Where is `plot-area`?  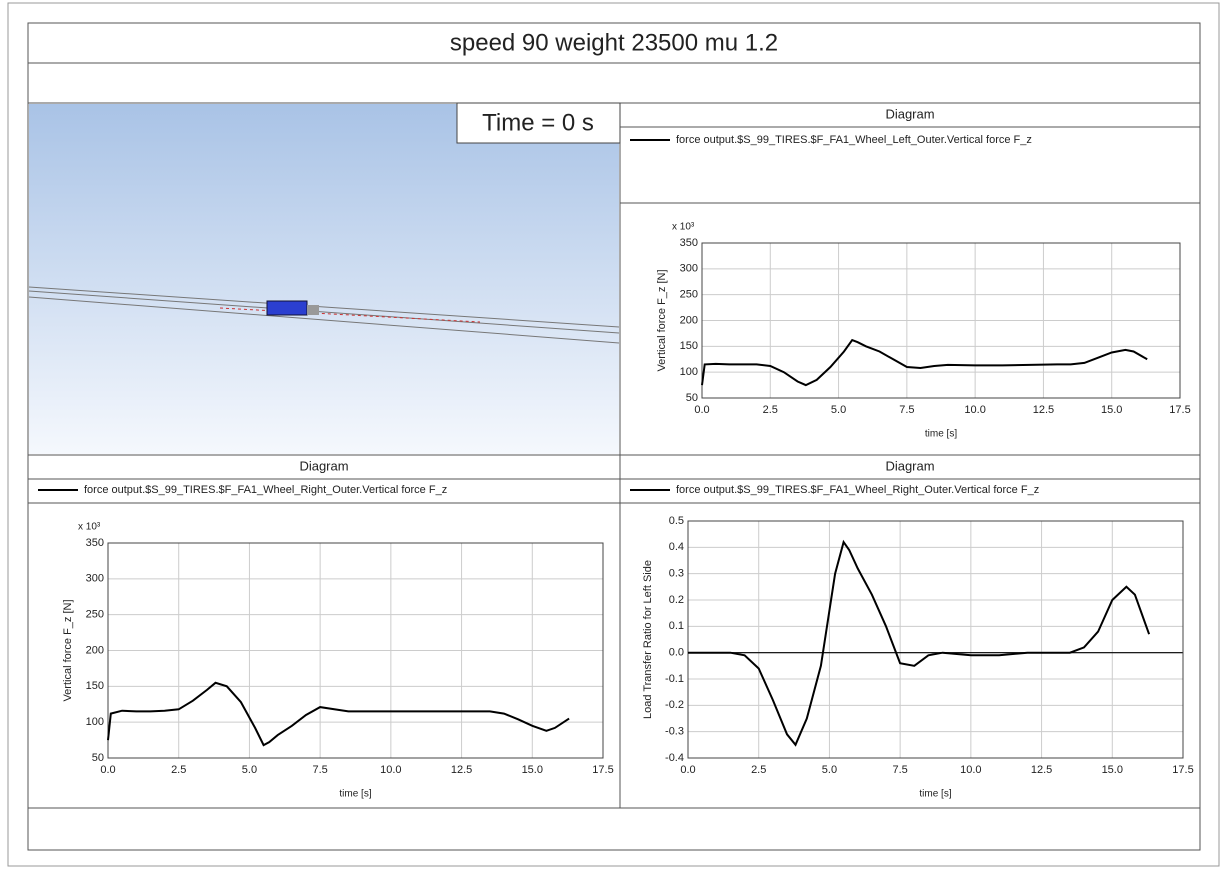
plot-area is located at coordinates (935, 639).